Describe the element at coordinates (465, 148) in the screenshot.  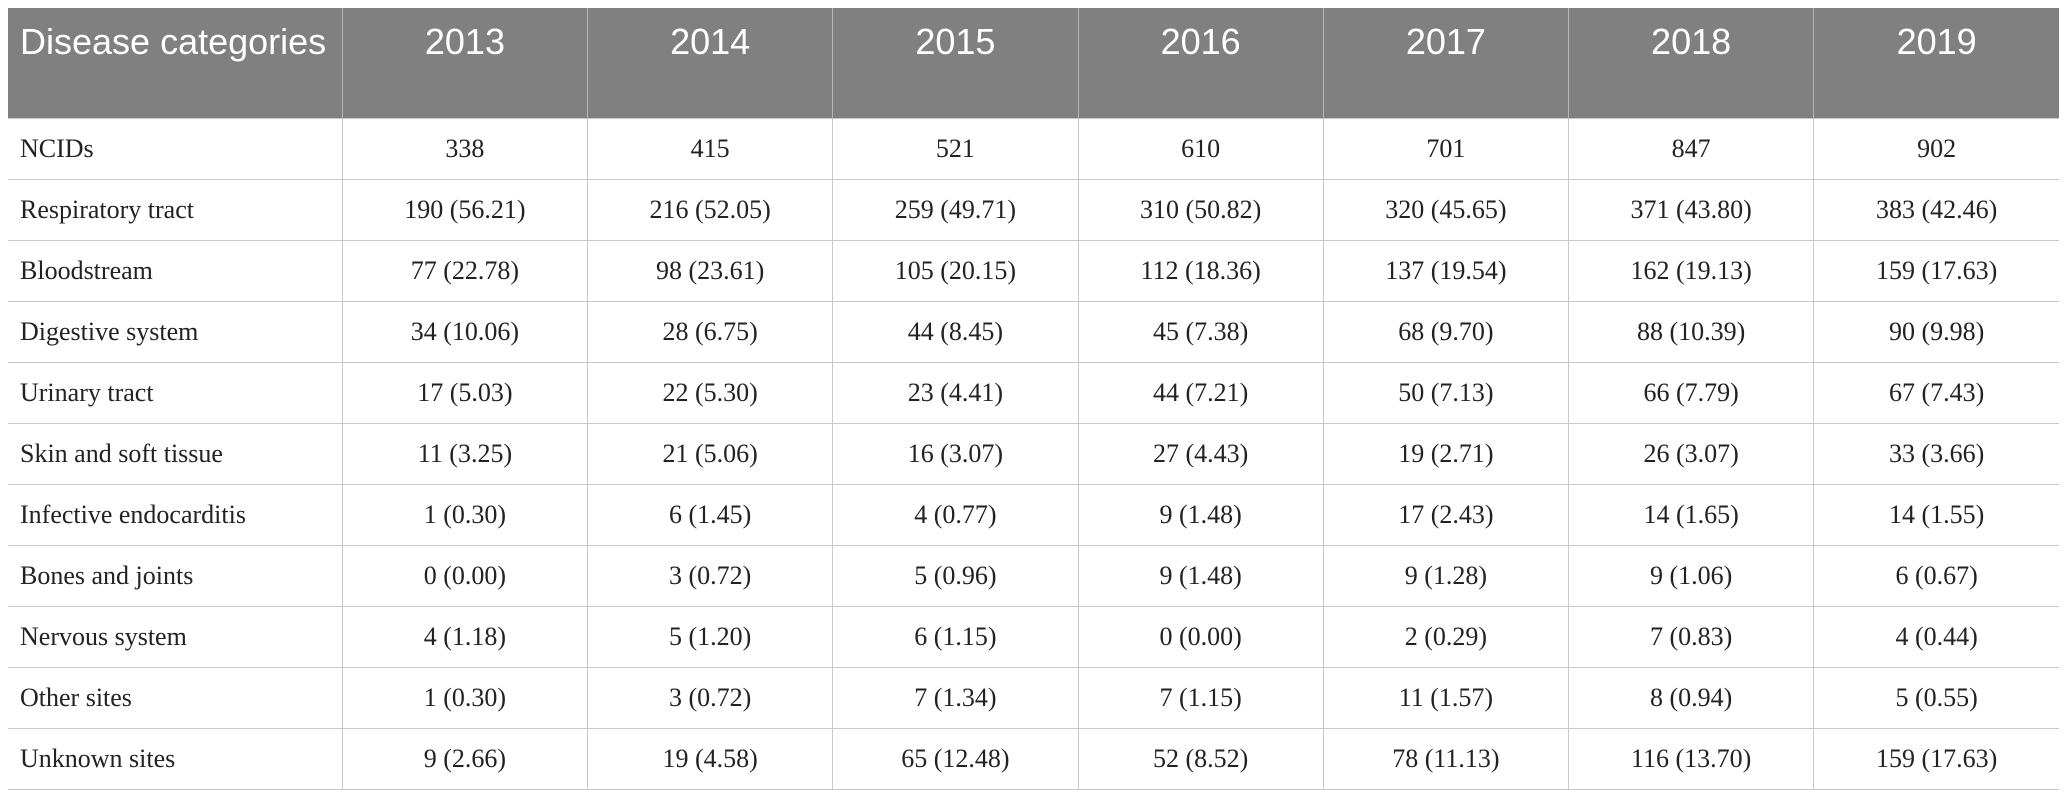
I see `table-cell: 338` at that location.